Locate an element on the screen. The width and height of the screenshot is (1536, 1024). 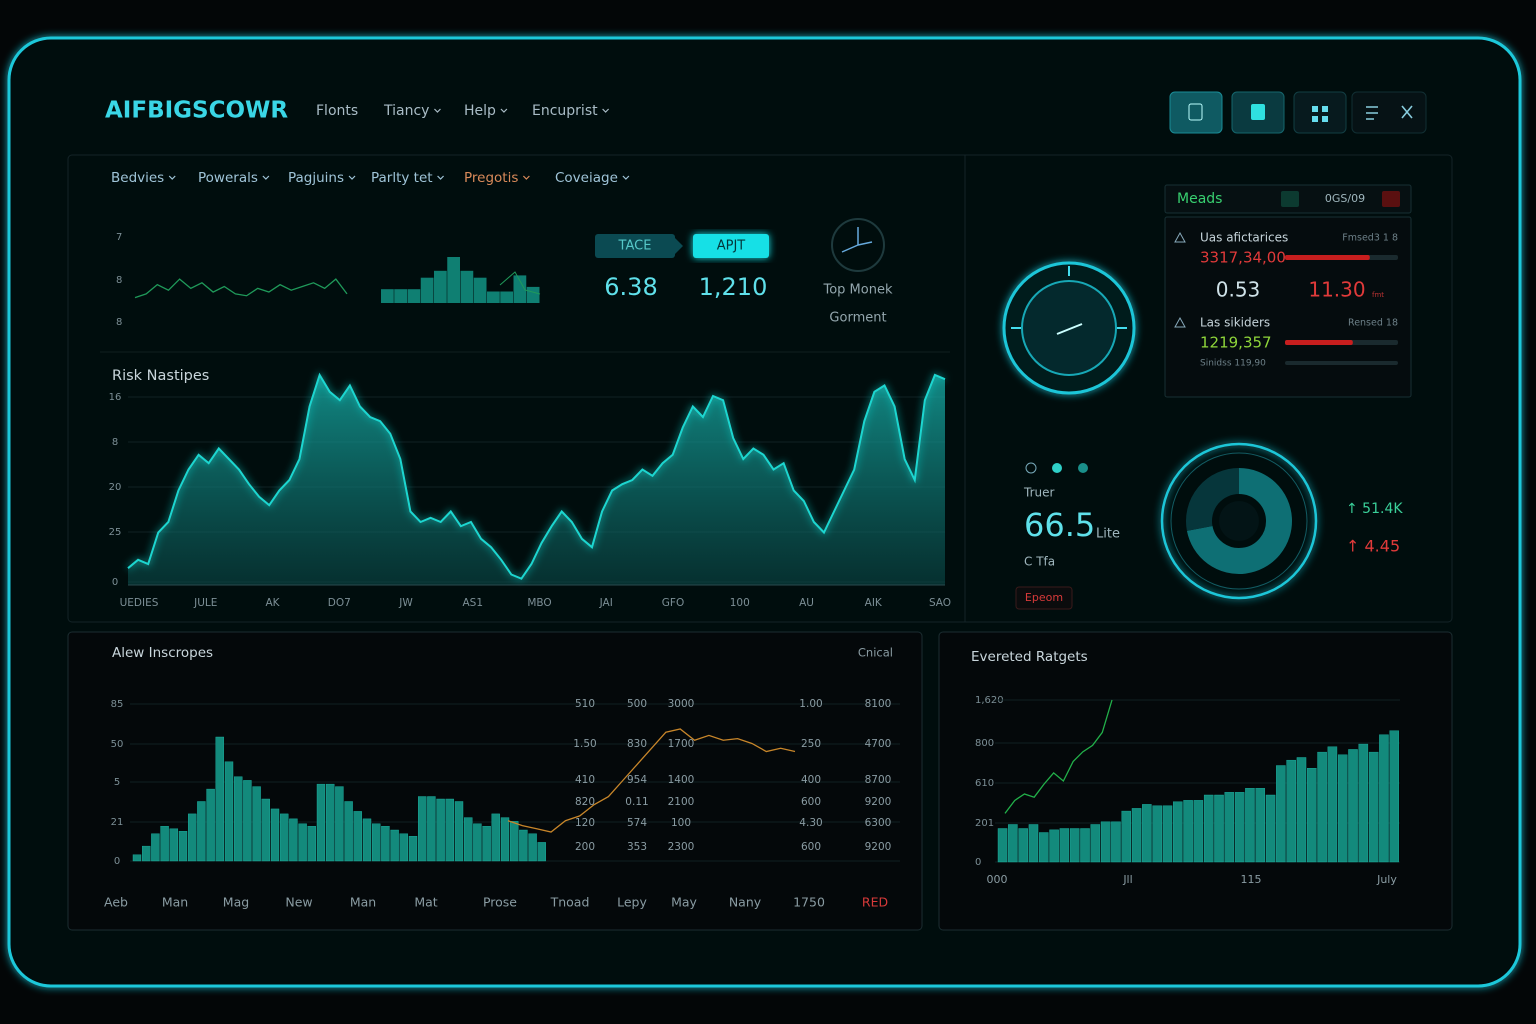
tab: Coveiage is located at coordinates (586, 178).